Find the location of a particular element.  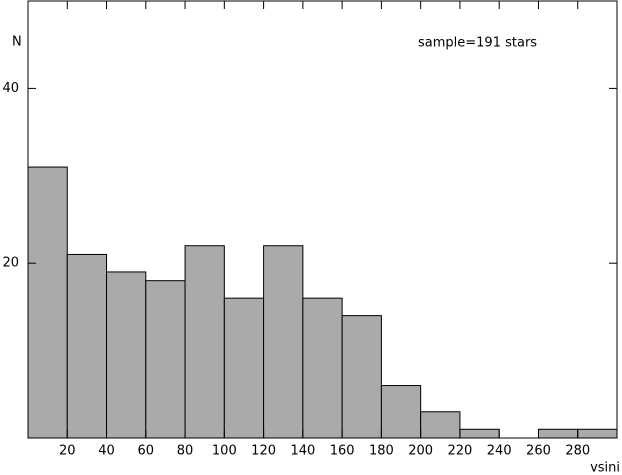

x-axis-label: vsini is located at coordinates (605, 468).